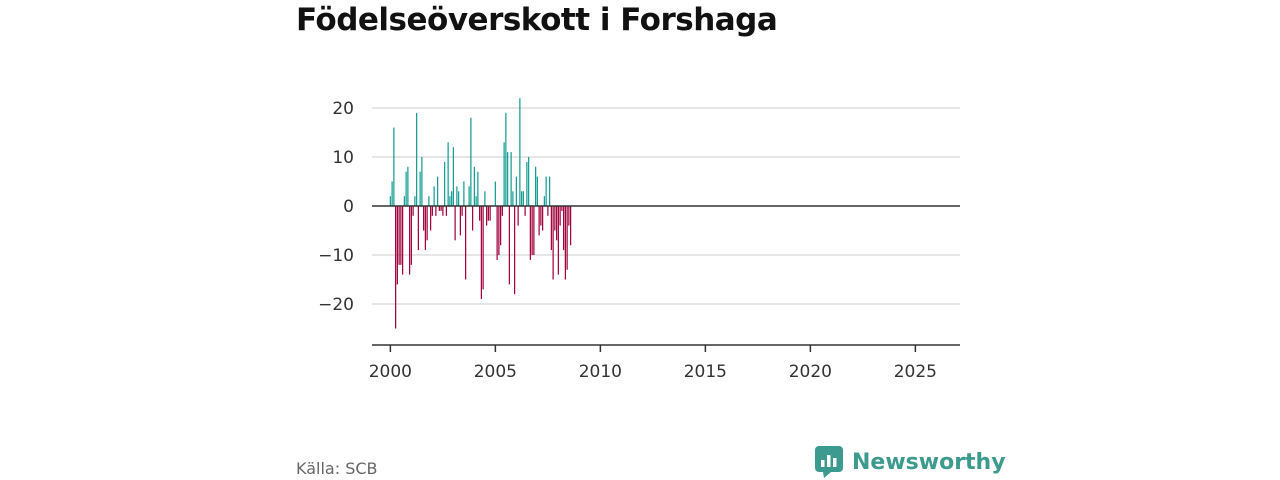 The image size is (1280, 480). I want to click on y-tick-label: 20, so click(343, 109).